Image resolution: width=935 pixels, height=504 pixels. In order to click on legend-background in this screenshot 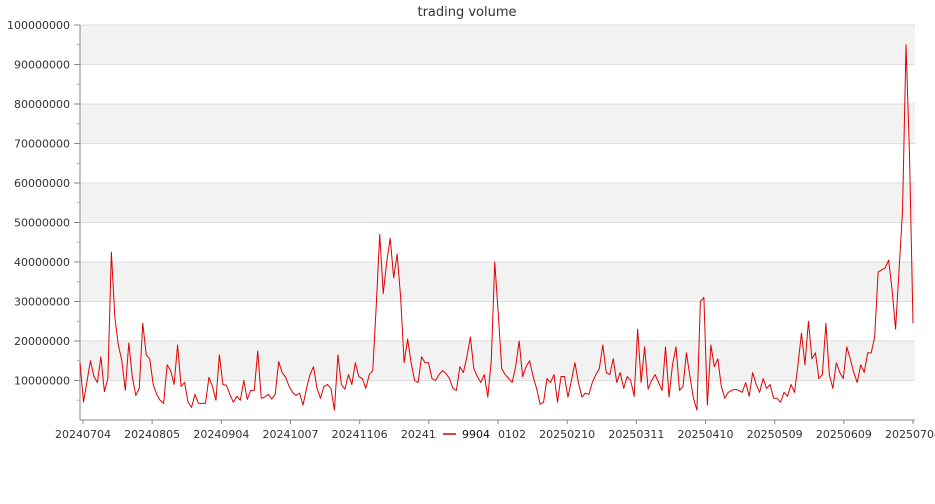, I will do `click(467, 434)`.